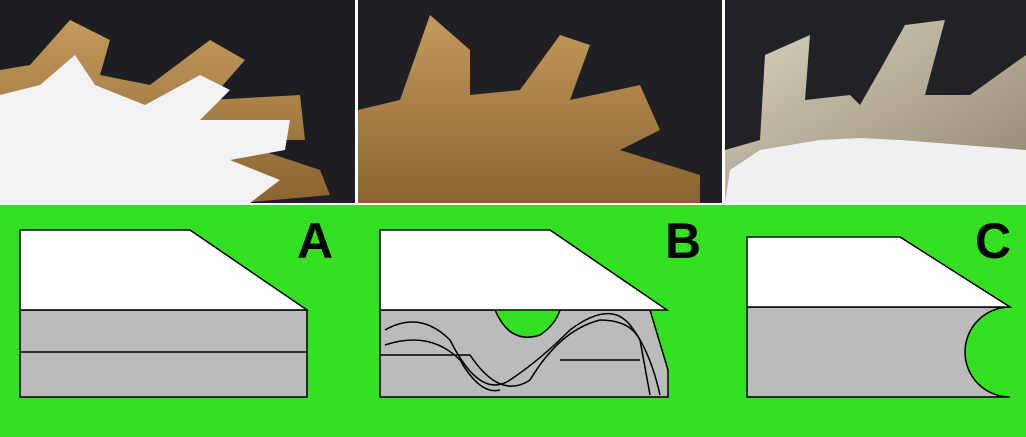 The height and width of the screenshot is (437, 1026). What do you see at coordinates (879, 317) in the screenshot?
I see `diagram-c` at bounding box center [879, 317].